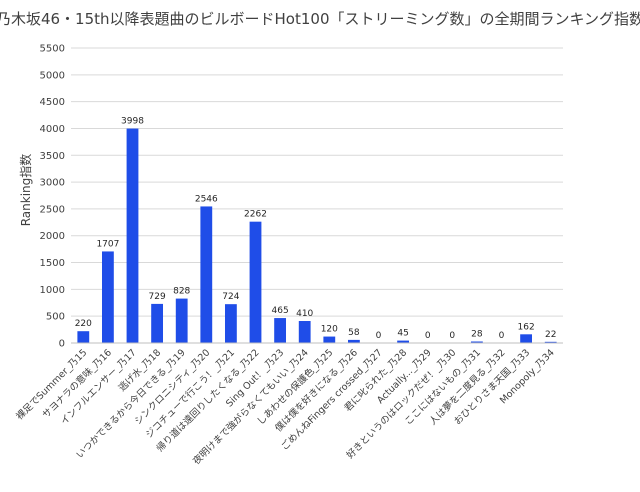 The image size is (640, 492). I want to click on y-tick-label: 4500, so click(52, 102).